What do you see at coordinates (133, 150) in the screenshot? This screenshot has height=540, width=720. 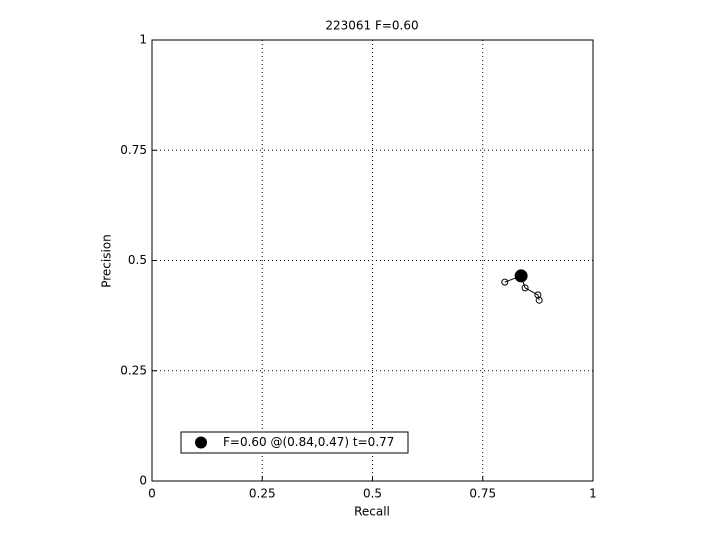 I see `y-tick-label: 0.75` at bounding box center [133, 150].